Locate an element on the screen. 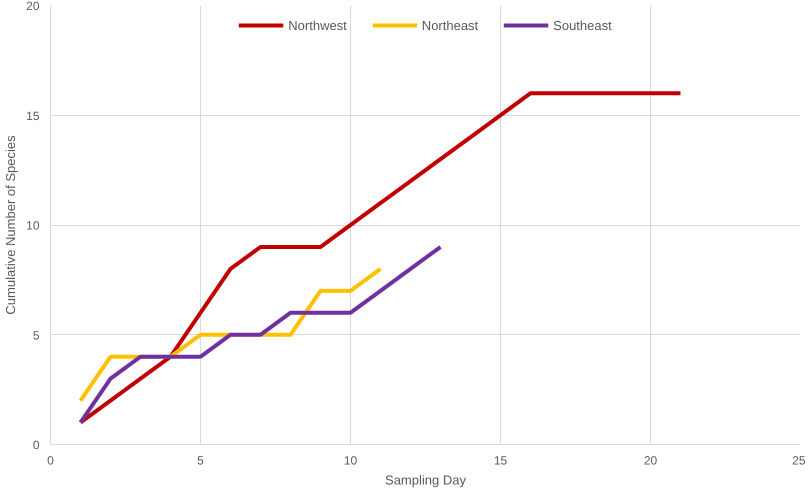  legend-label: Northeast is located at coordinates (450, 25).